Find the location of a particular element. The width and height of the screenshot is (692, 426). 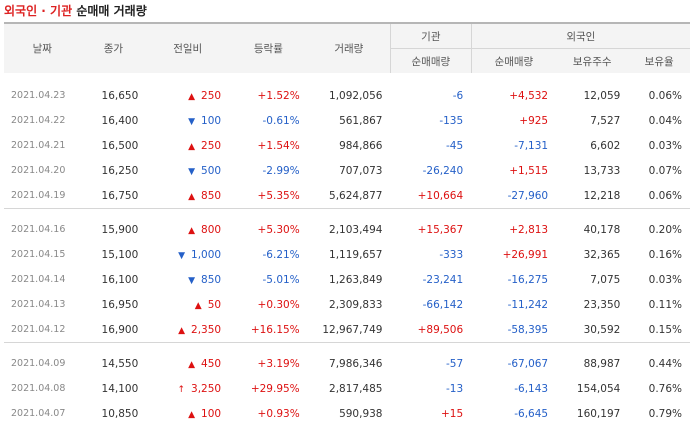

cell-change: ▼ 100 is located at coordinates (187, 120).